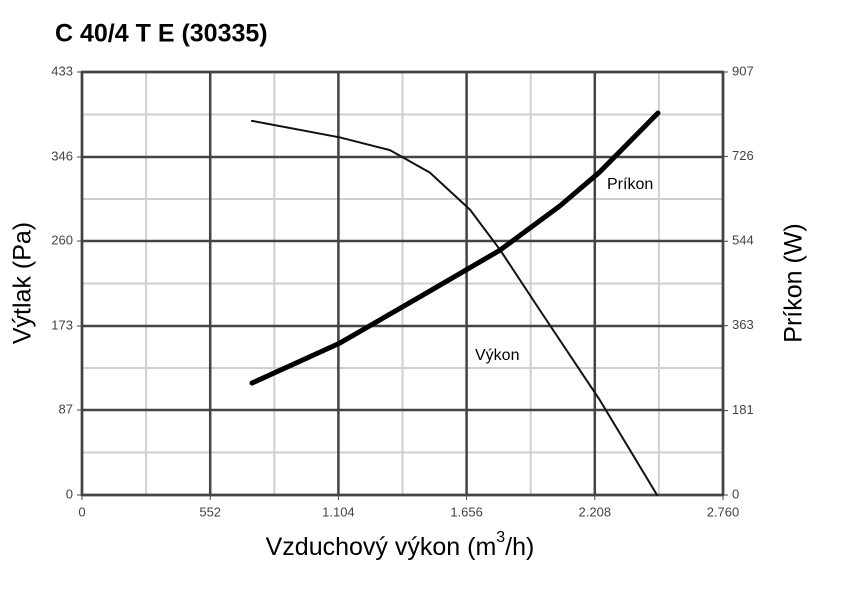 The image size is (853, 599). I want to click on series-label: Výkon, so click(497, 355).